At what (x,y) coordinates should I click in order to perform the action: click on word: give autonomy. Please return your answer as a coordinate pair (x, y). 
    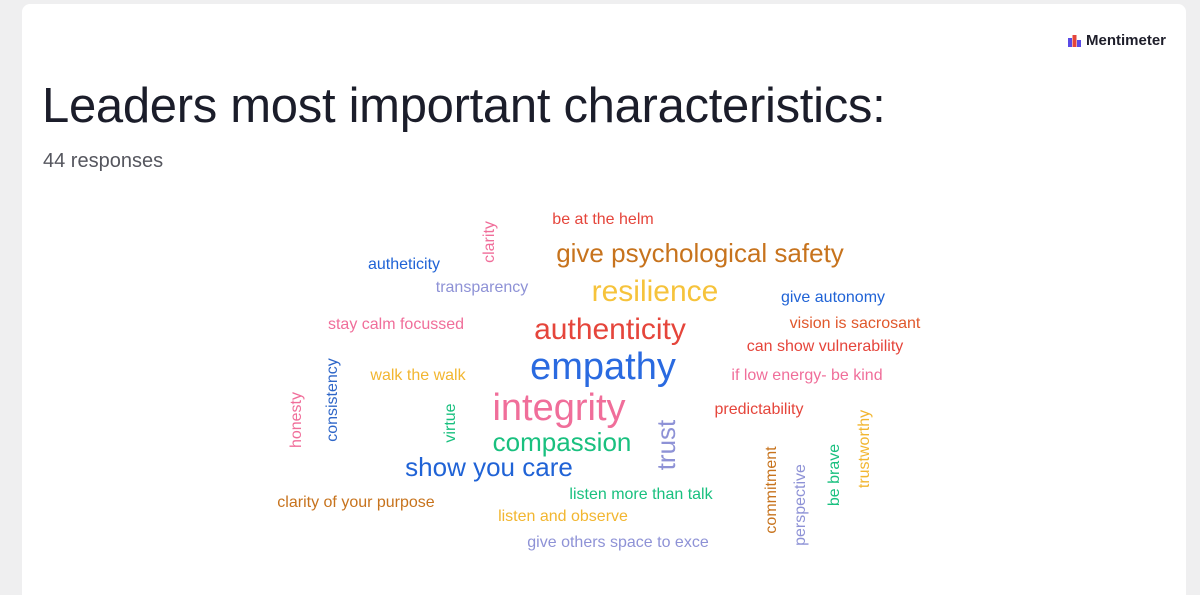
    Looking at the image, I should click on (833, 297).